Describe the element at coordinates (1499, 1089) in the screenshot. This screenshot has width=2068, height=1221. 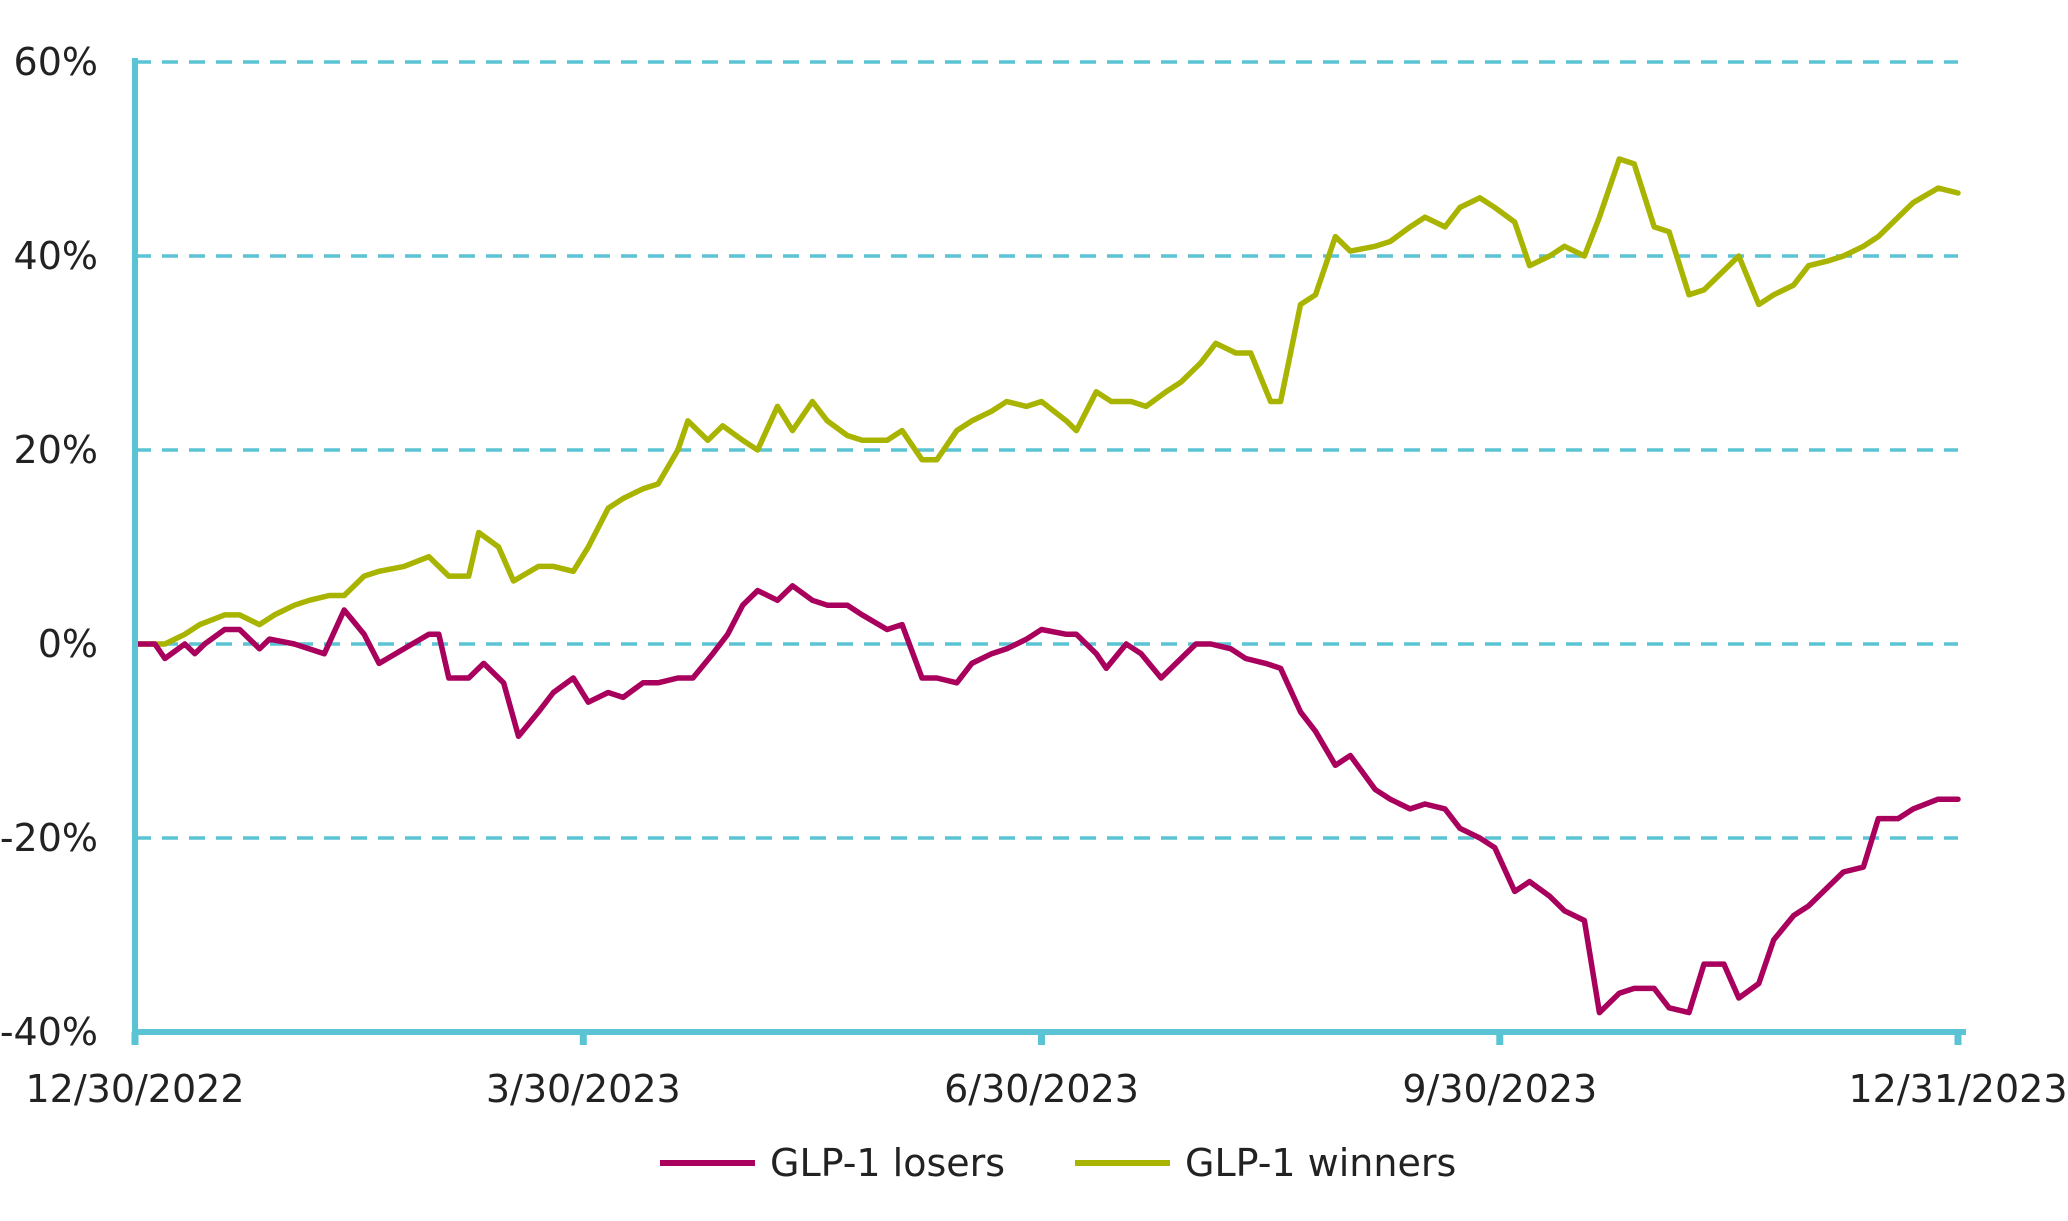
I see `x-tick-label: 9/30/2023` at that location.